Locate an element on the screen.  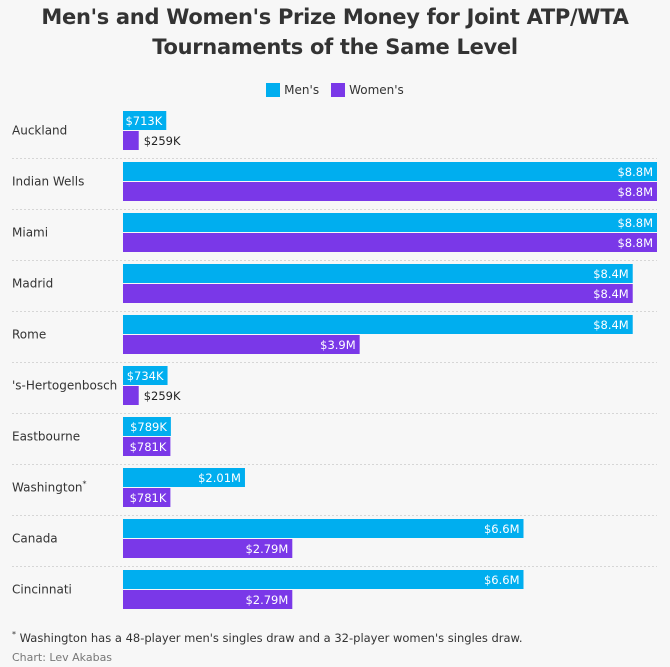
data-label-womens-indian-wells: $8.8M is located at coordinates (635, 192).